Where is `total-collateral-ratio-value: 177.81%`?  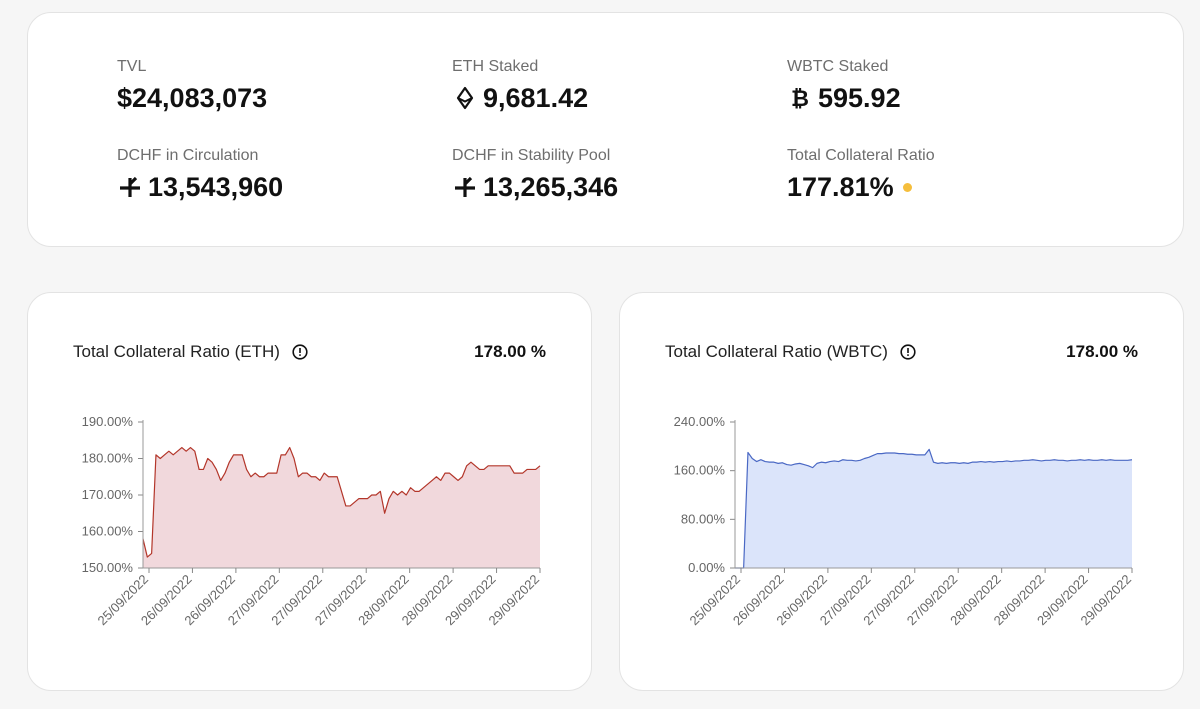 total-collateral-ratio-value: 177.81% is located at coordinates (840, 186).